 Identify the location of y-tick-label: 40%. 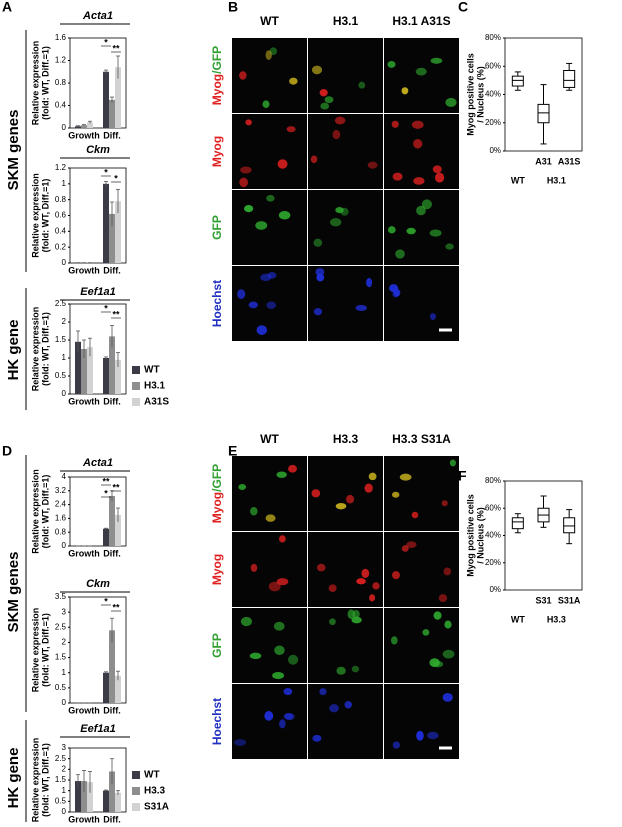
(493, 94).